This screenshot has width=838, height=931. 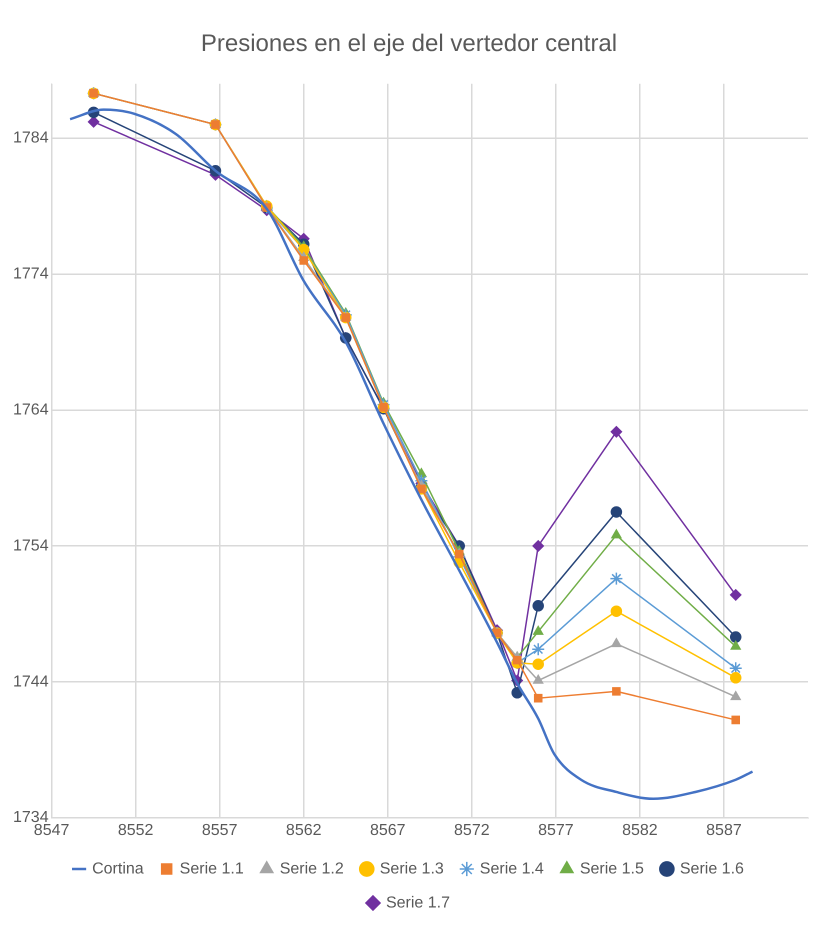 I want to click on x-tick-label: 8547, so click(x=52, y=830).